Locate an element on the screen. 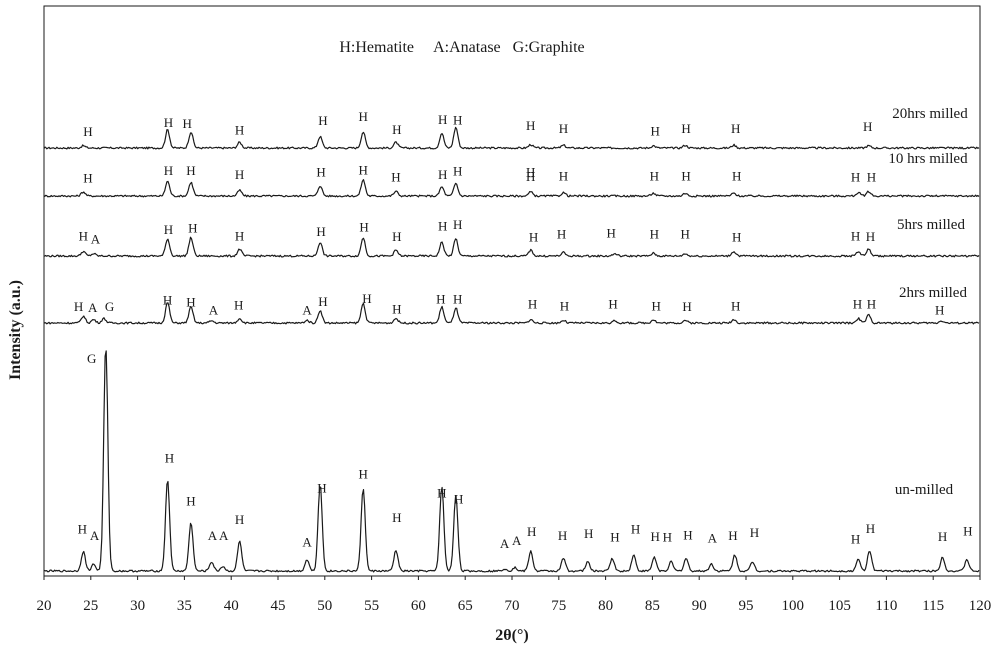  x-axis-title: 2θ(°) is located at coordinates (511, 635).